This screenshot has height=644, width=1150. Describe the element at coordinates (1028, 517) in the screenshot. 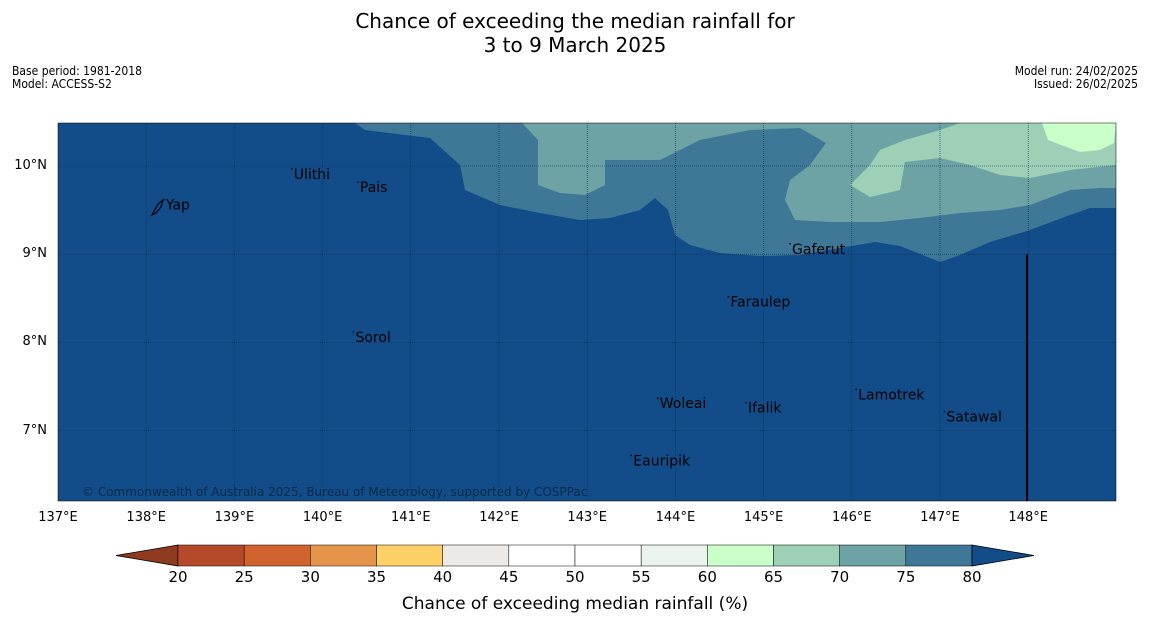

I see `lon-tick-label: 148°E` at that location.